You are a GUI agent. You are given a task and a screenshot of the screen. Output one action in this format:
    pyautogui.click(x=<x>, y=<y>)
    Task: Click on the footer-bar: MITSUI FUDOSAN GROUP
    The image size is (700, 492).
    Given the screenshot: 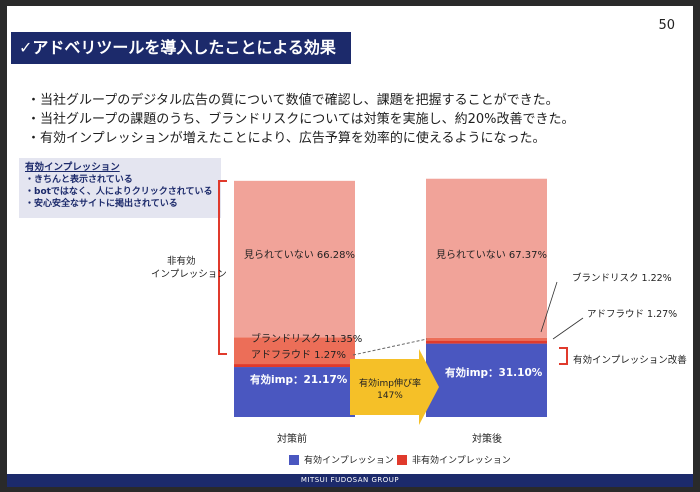 What is the action you would take?
    pyautogui.click(x=350, y=480)
    